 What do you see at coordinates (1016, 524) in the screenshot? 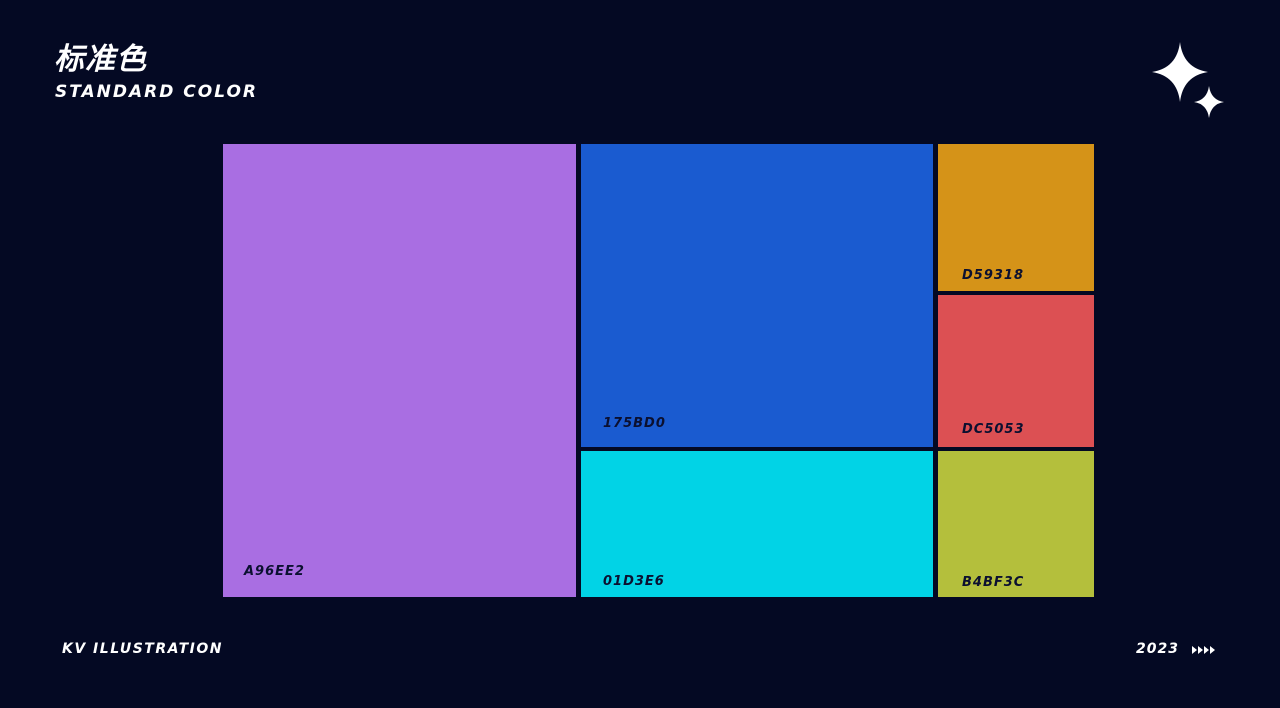
I see `color-swatch: B4BF3C` at bounding box center [1016, 524].